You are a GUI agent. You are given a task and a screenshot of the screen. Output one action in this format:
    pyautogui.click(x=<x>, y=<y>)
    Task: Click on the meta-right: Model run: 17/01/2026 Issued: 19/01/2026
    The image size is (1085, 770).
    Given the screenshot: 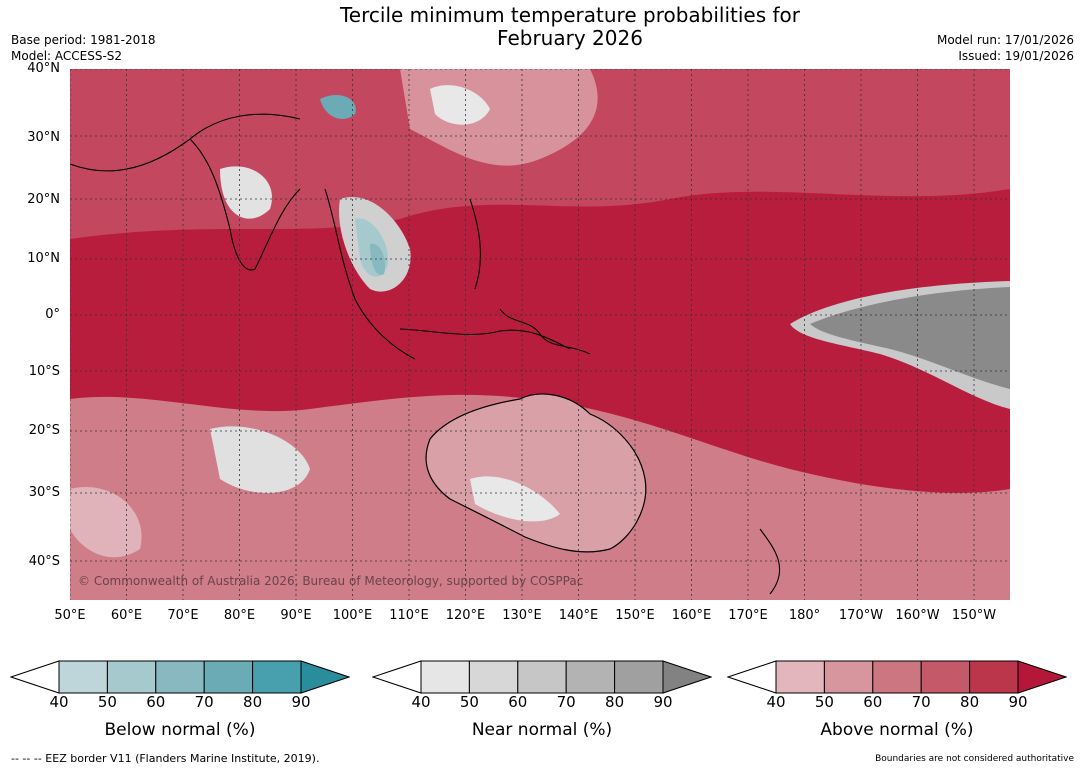 What is the action you would take?
    pyautogui.click(x=1005, y=48)
    